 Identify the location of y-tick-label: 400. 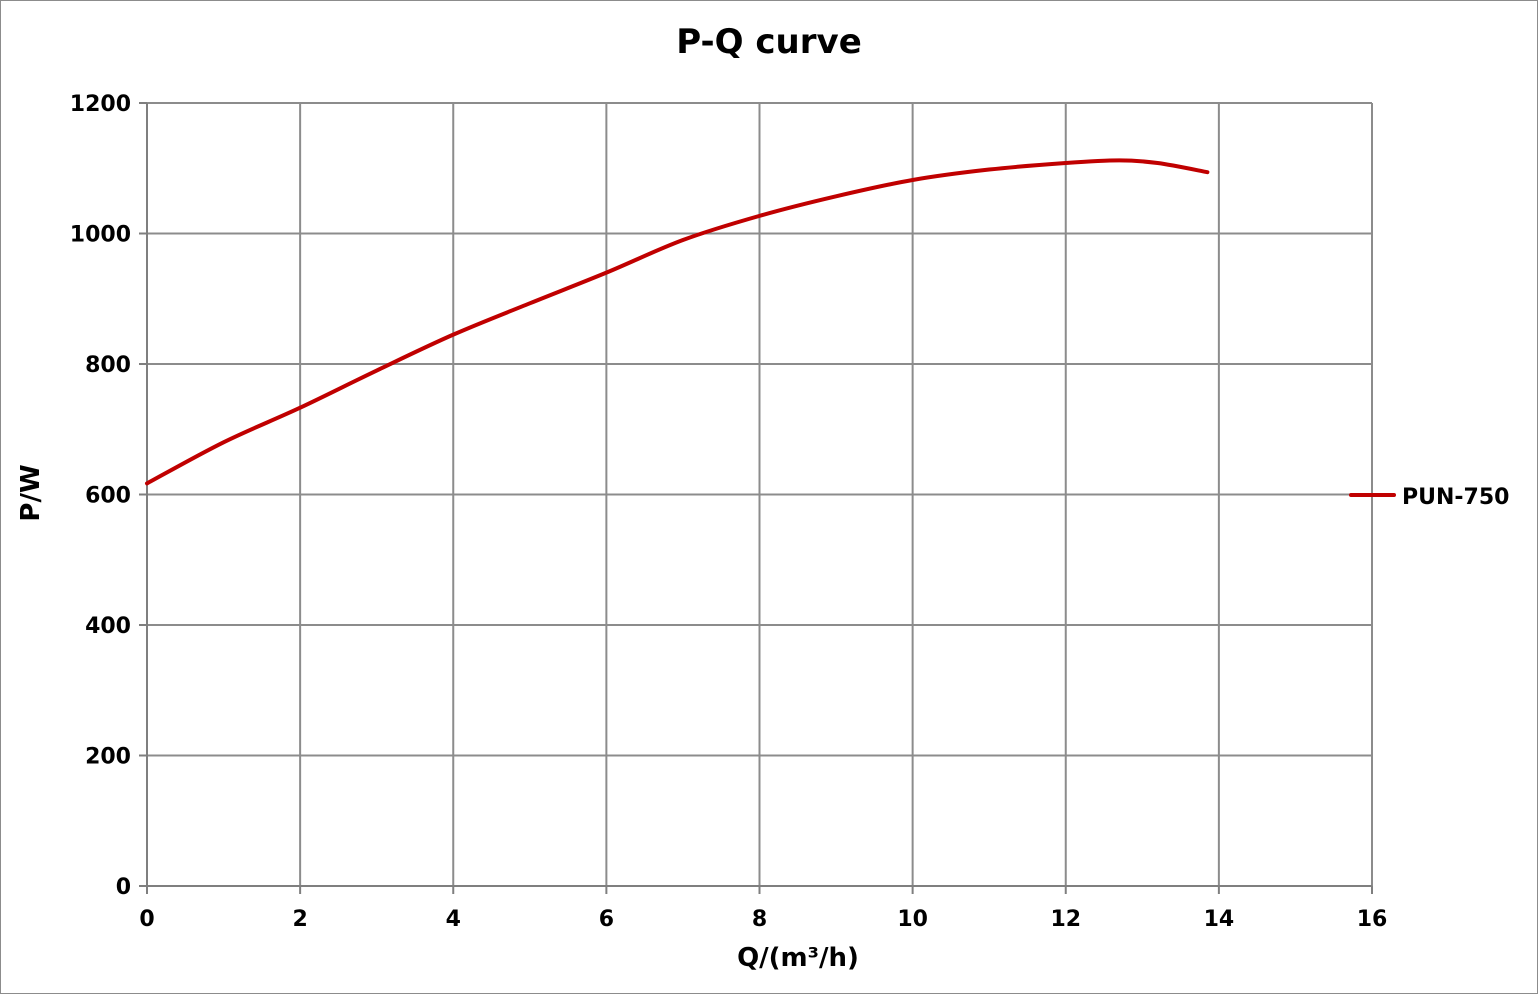
(108, 626).